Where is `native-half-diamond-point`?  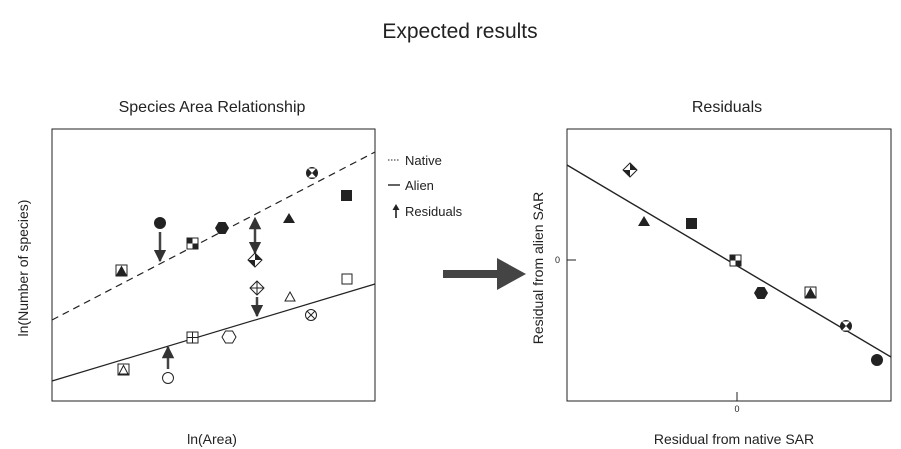 native-half-diamond-point is located at coordinates (255, 260).